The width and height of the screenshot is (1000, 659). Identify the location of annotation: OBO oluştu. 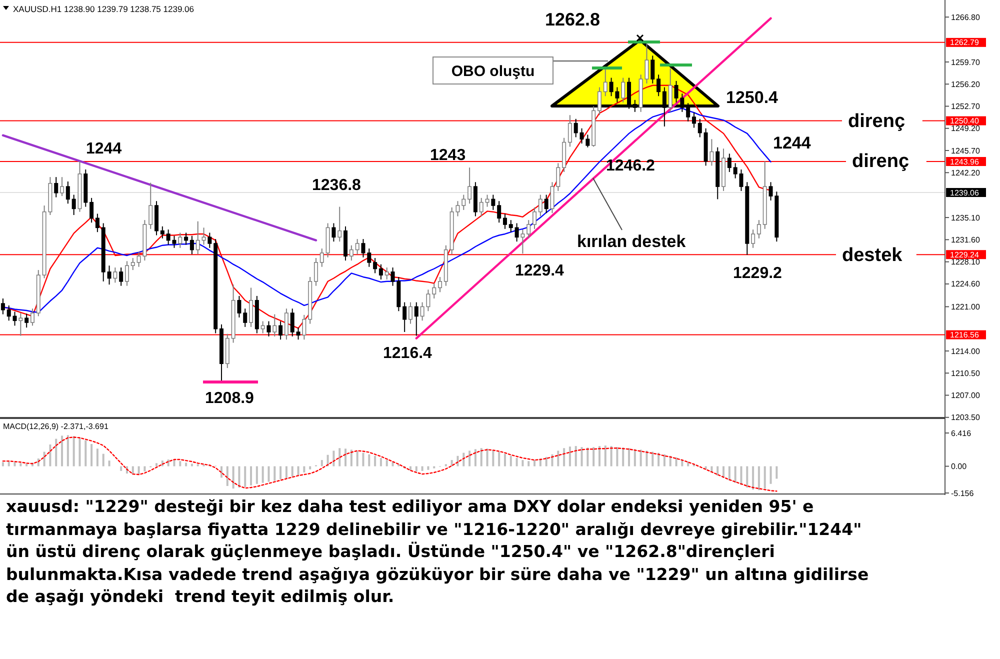
(493, 71).